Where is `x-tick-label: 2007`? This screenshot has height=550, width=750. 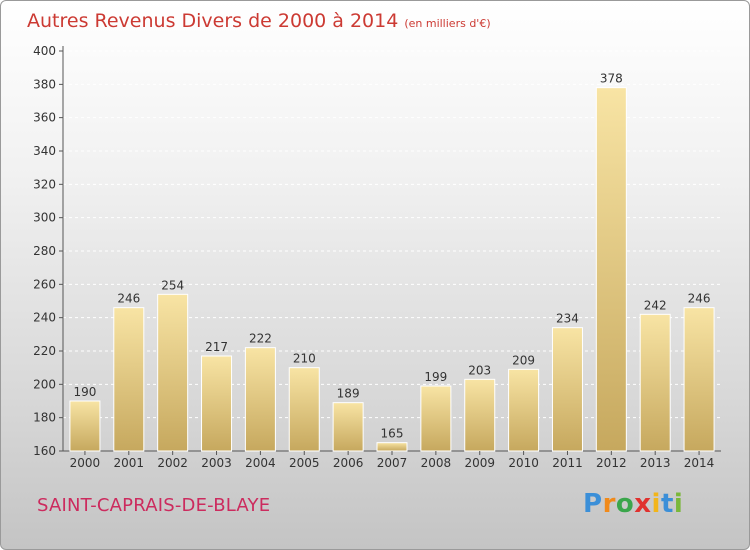
x-tick-label: 2007 is located at coordinates (392, 463).